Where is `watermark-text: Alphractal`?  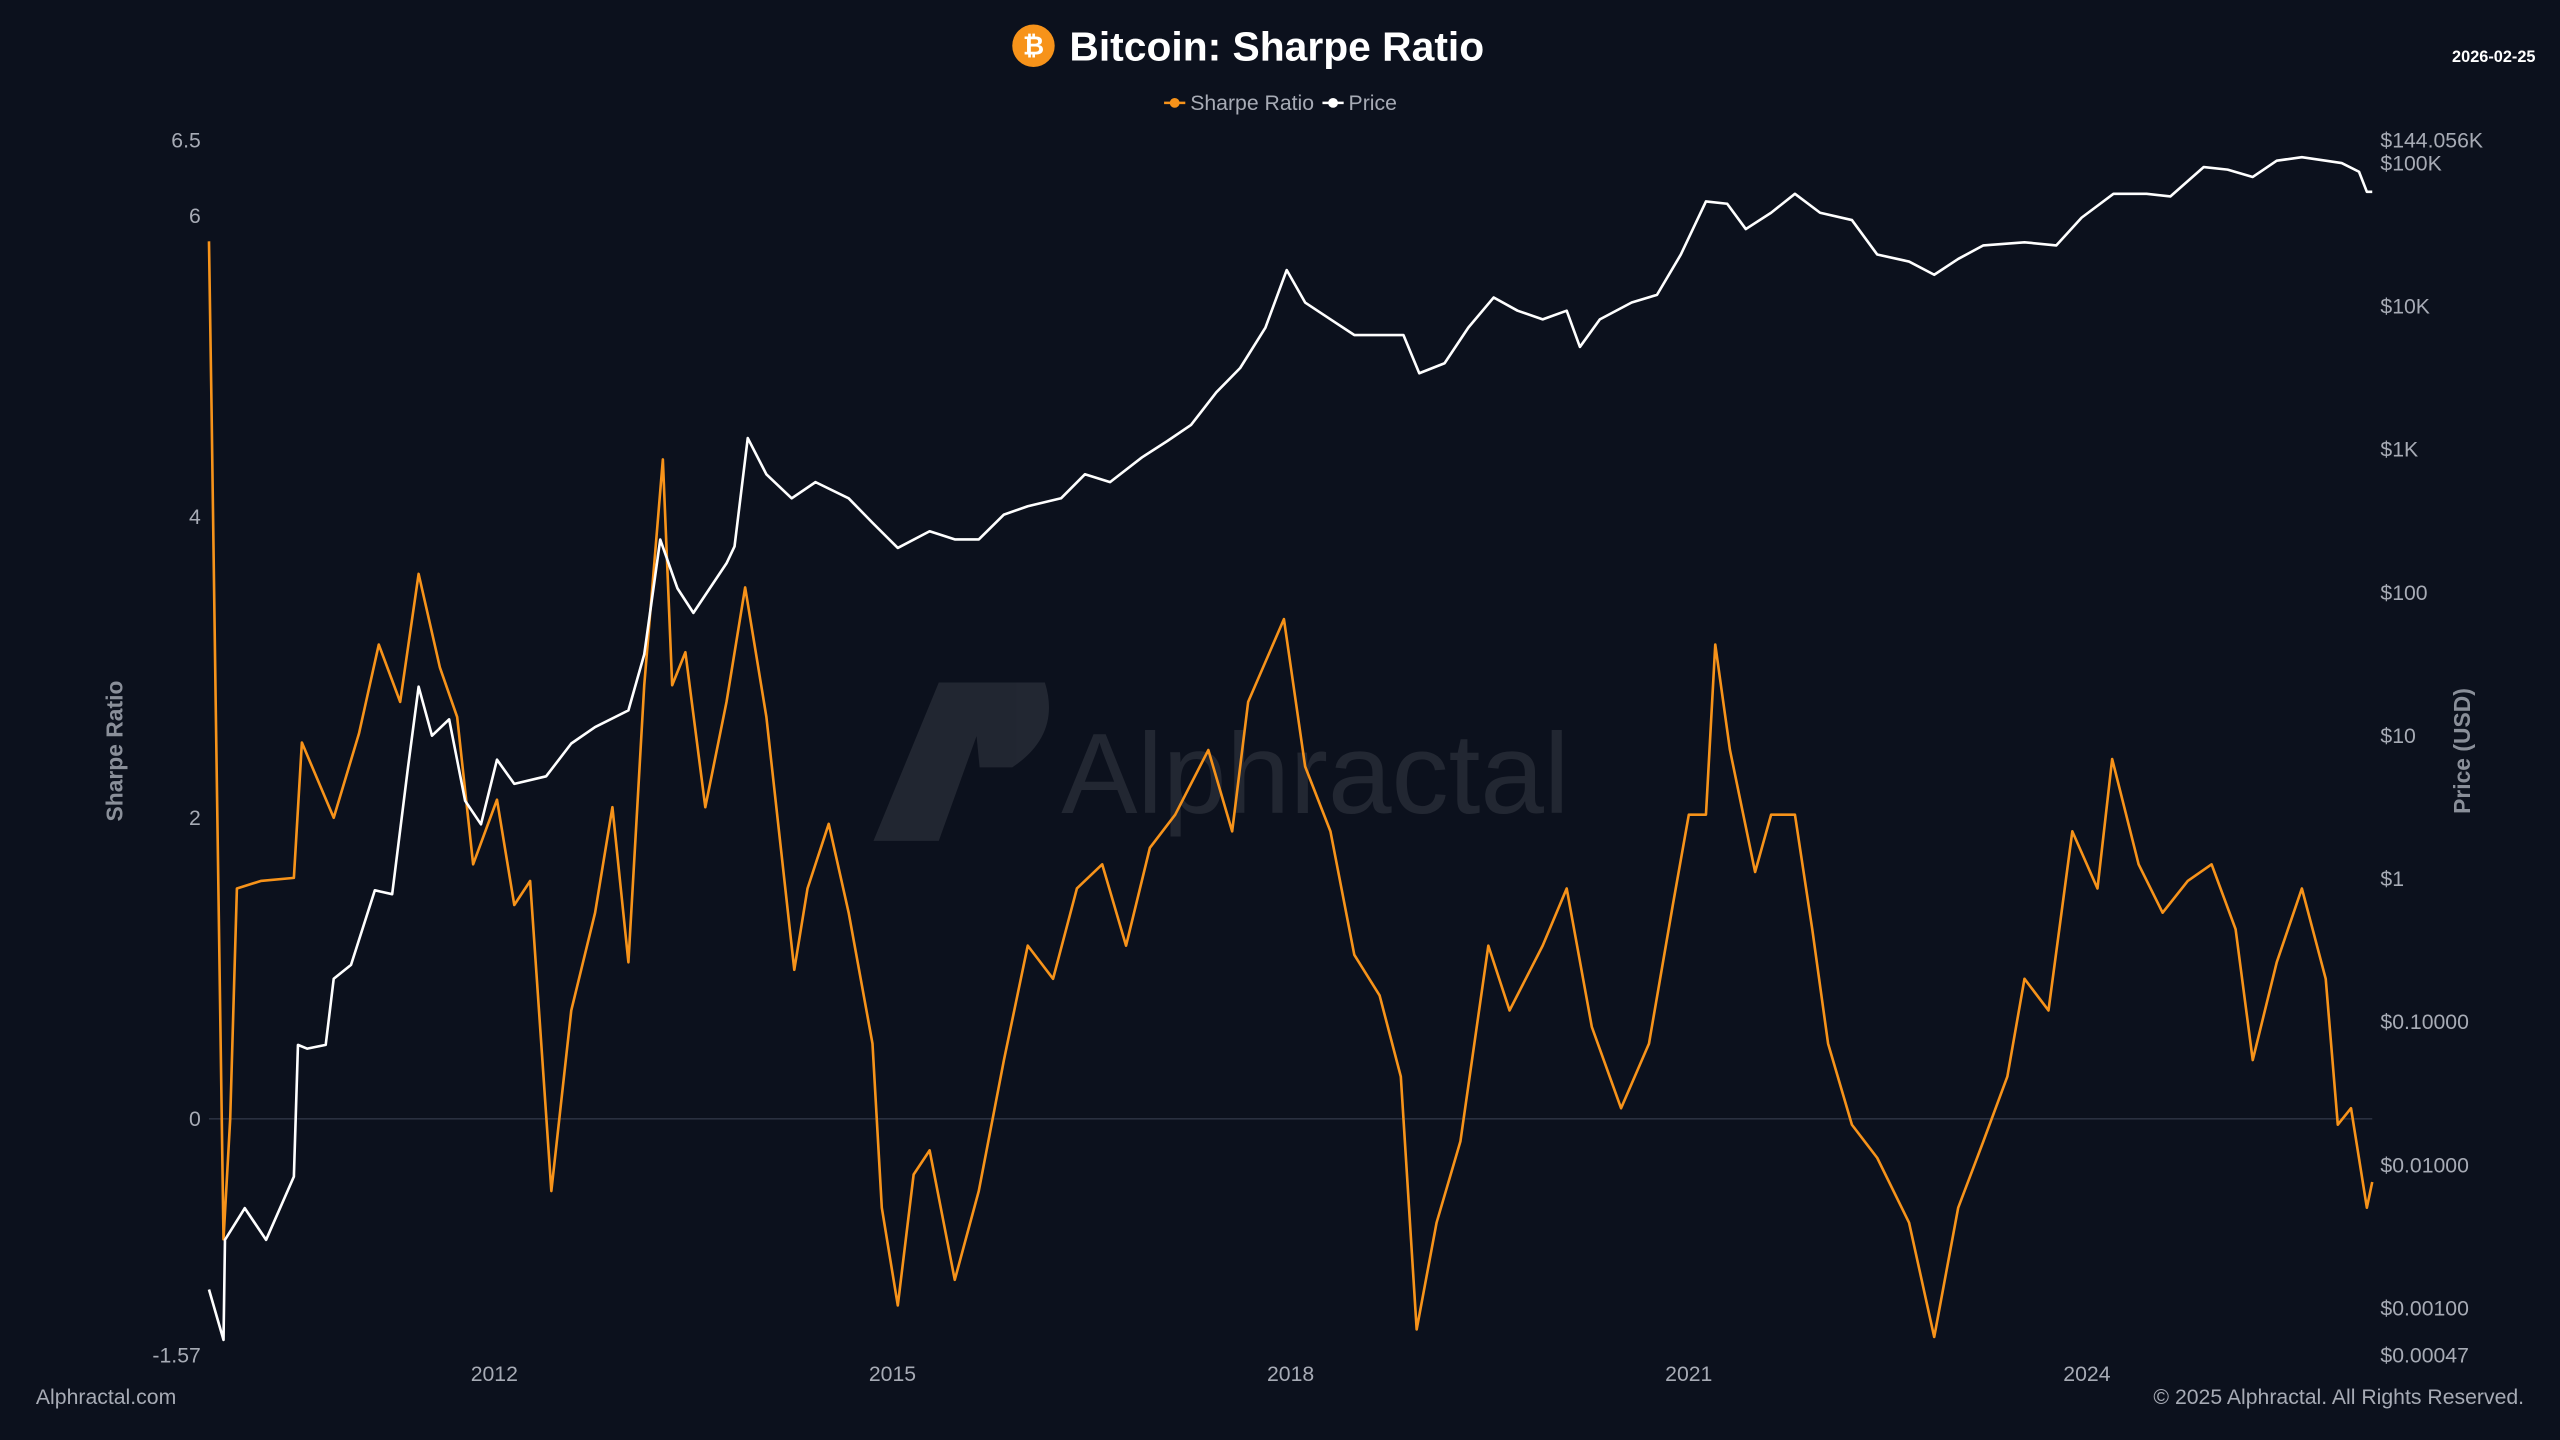 watermark-text: Alphractal is located at coordinates (1315, 774).